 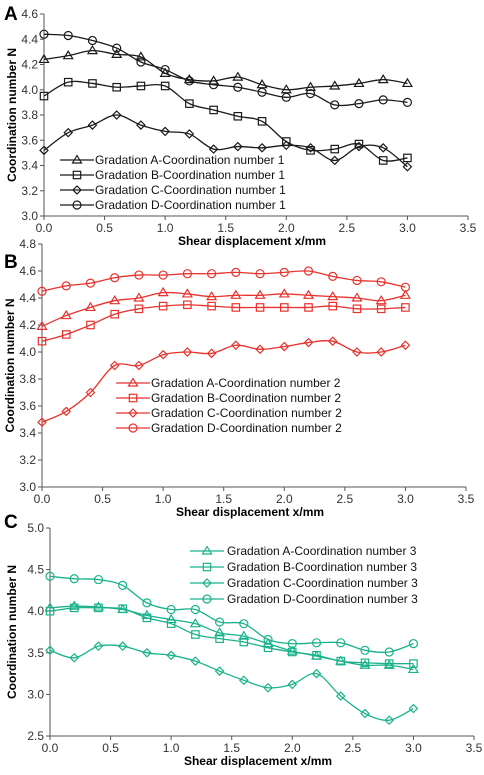 I want to click on panel-label: B, so click(x=11, y=262).